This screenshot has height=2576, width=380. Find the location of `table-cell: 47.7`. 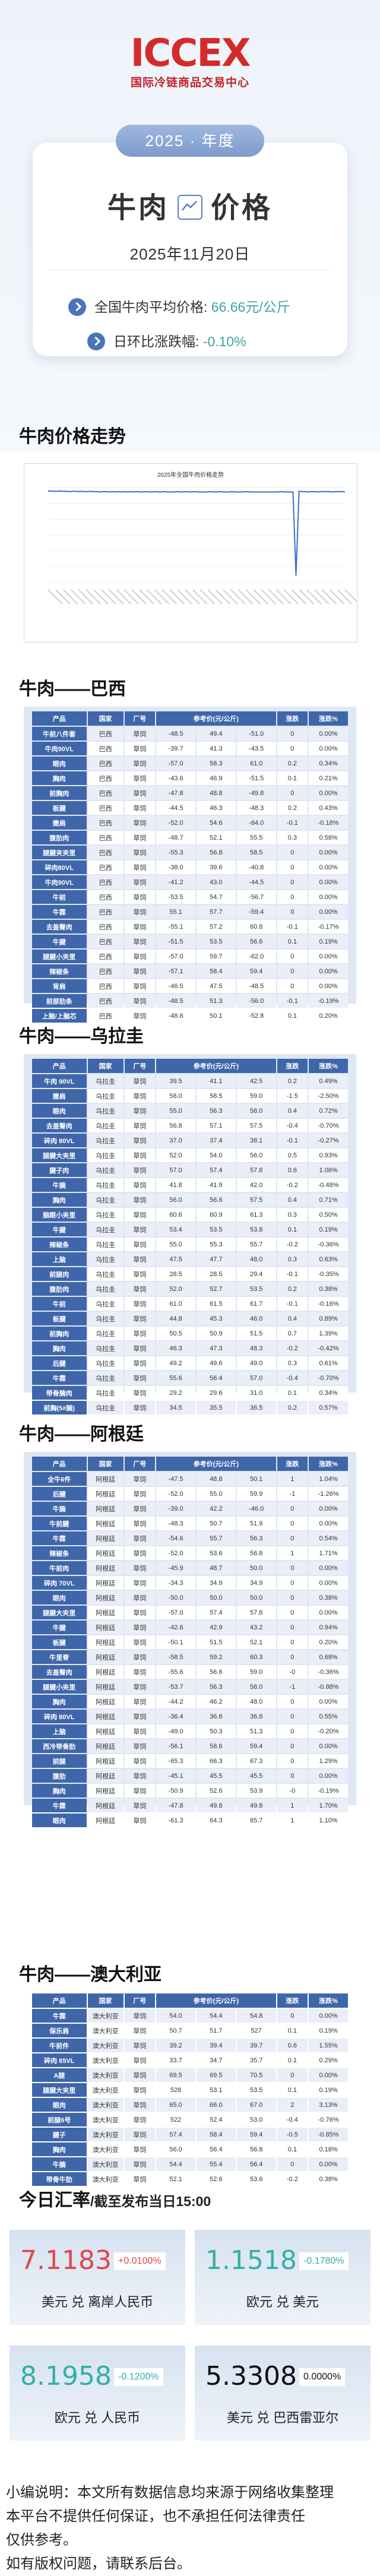

table-cell: 47.7 is located at coordinates (216, 1259).